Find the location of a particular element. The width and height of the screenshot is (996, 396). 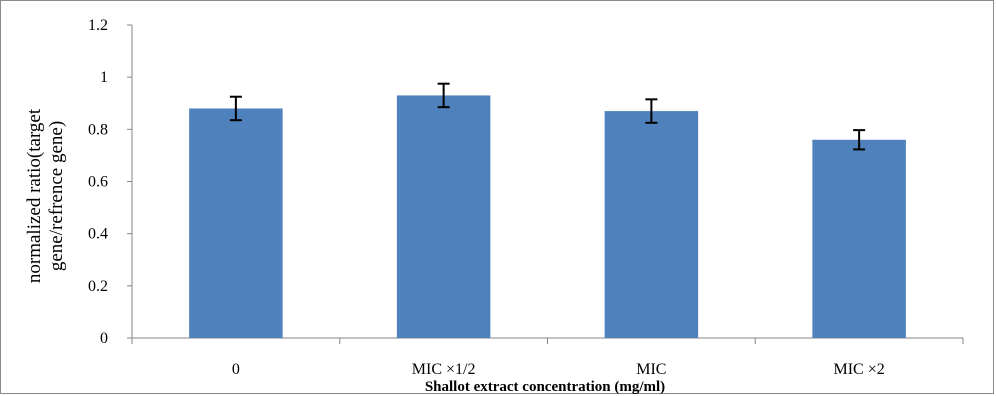

y-axis-title-line-1: normalized ratio(target is located at coordinates (34, 195).